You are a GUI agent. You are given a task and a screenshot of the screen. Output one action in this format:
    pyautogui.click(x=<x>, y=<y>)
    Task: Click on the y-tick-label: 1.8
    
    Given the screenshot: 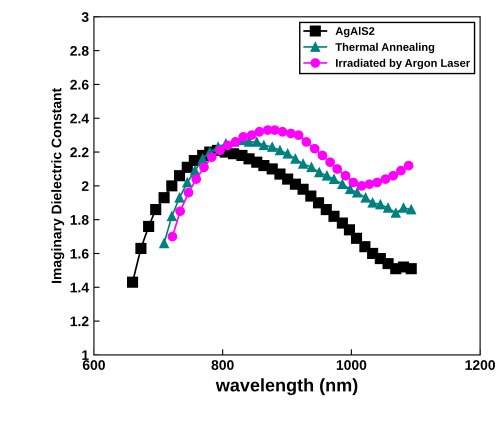 What is the action you would take?
    pyautogui.click(x=79, y=220)
    